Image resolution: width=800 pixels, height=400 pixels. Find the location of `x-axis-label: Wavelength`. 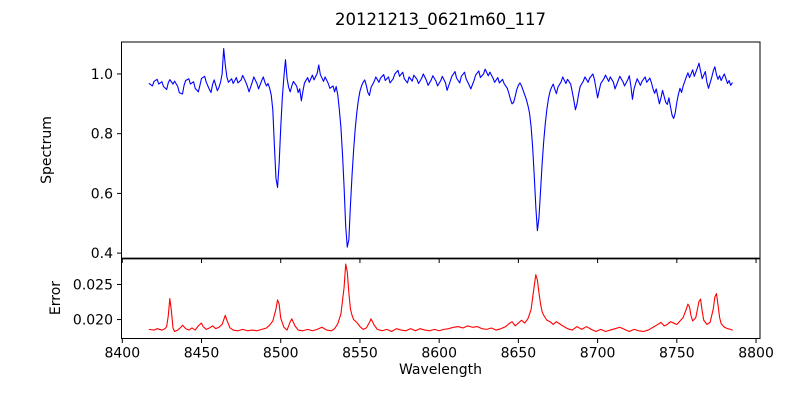

x-axis-label: Wavelength is located at coordinates (440, 370).